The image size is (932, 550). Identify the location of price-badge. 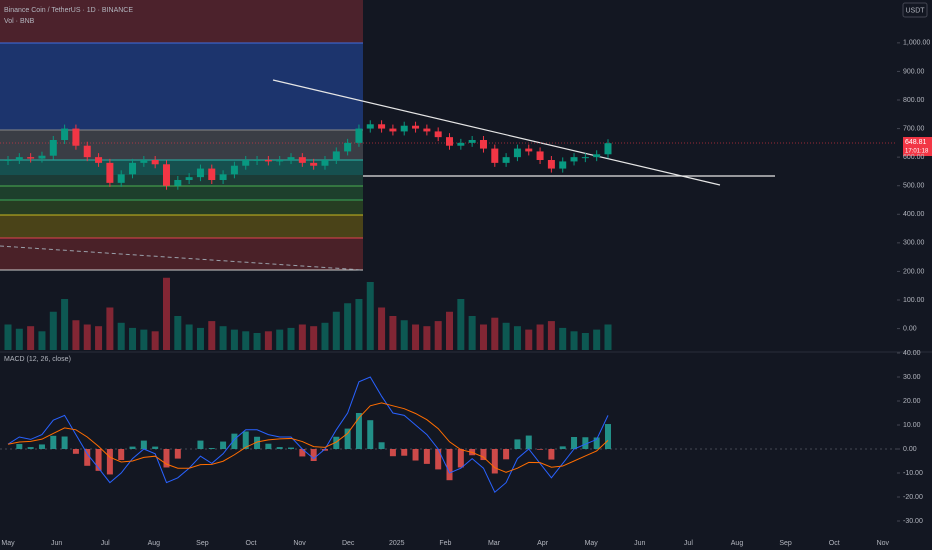
(917, 146).